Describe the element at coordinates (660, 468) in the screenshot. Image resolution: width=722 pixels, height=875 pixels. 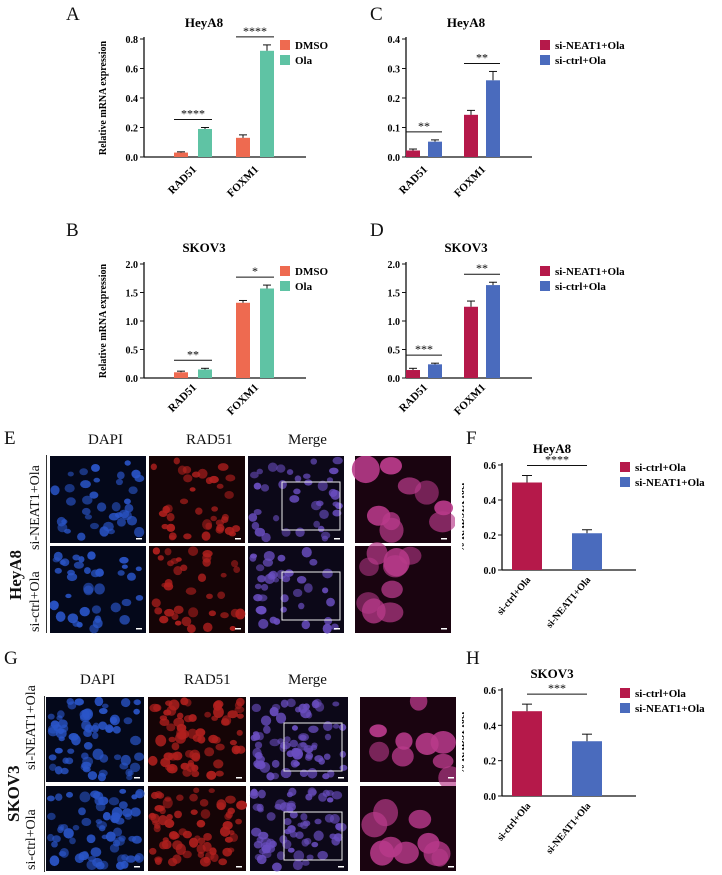
I see `chart-f-legend-label-0: si-ctrl+Ola` at that location.